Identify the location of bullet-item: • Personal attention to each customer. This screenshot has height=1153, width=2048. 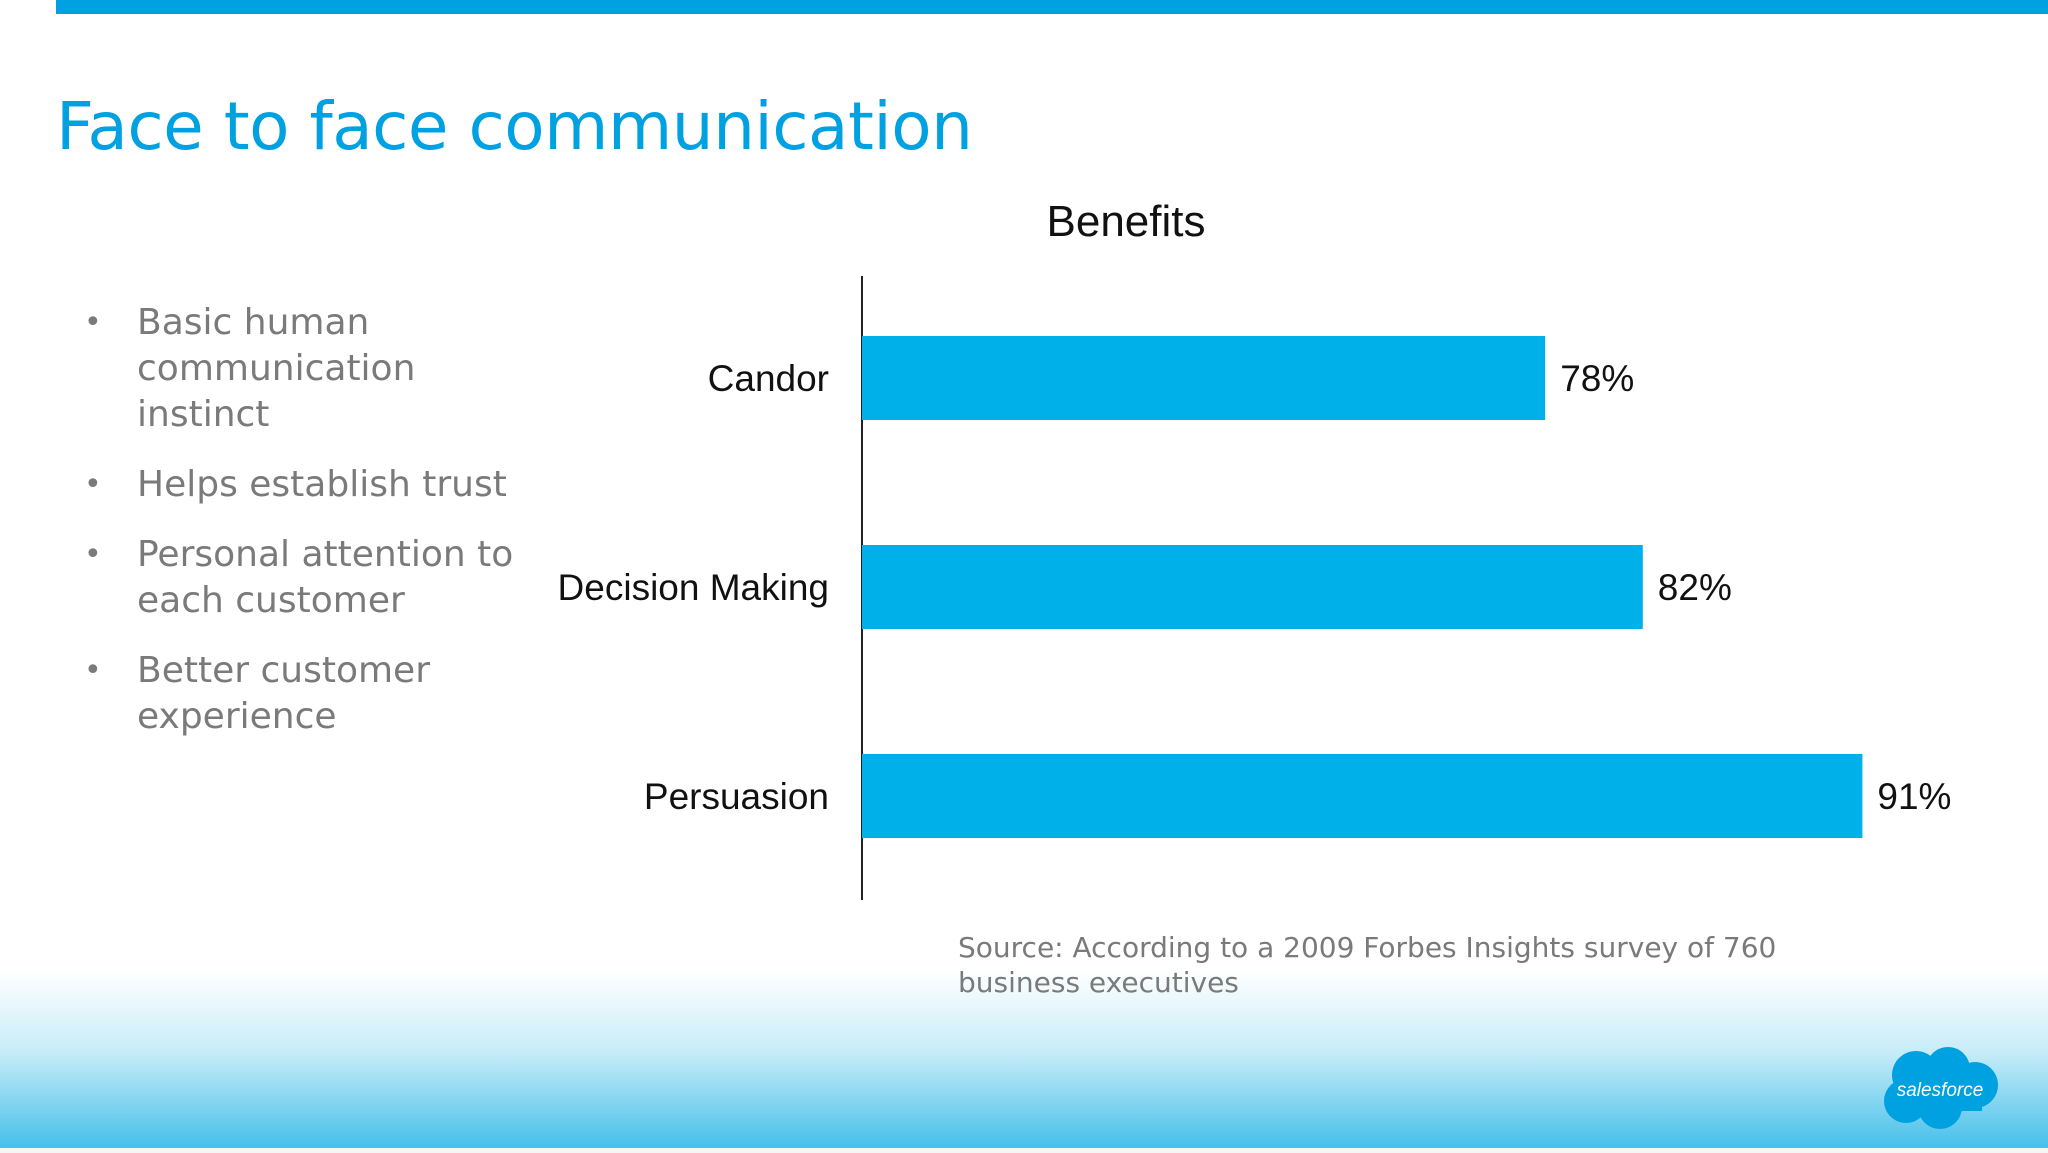
(304, 578).